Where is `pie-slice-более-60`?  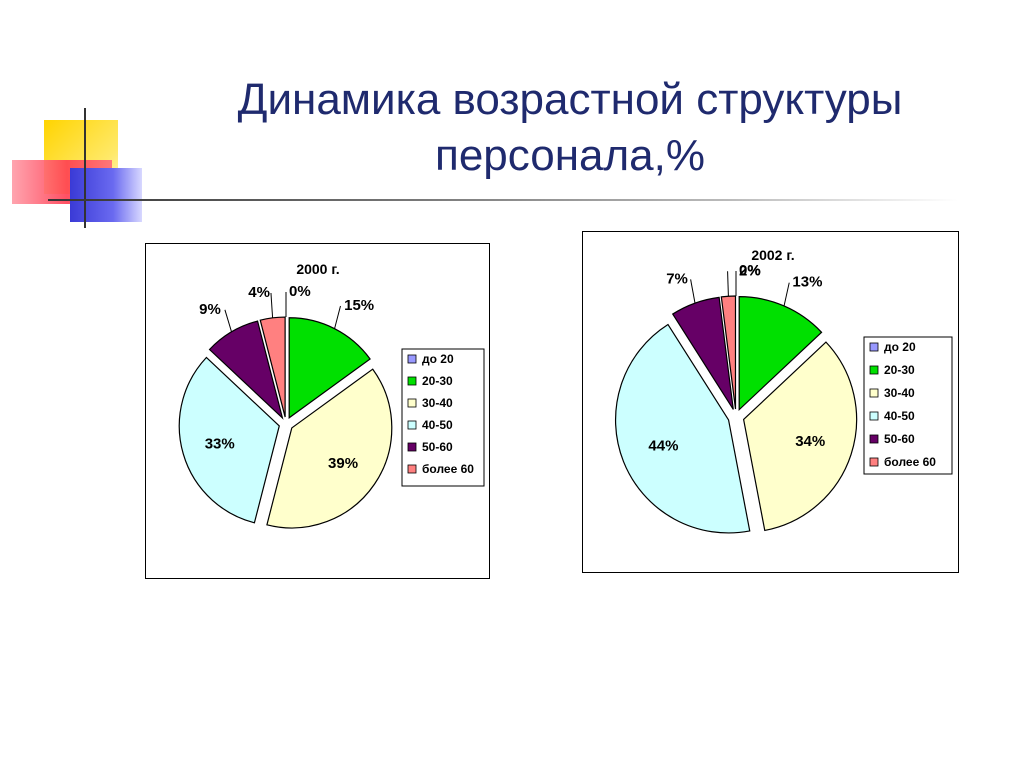 pie-slice-более-60 is located at coordinates (272, 367).